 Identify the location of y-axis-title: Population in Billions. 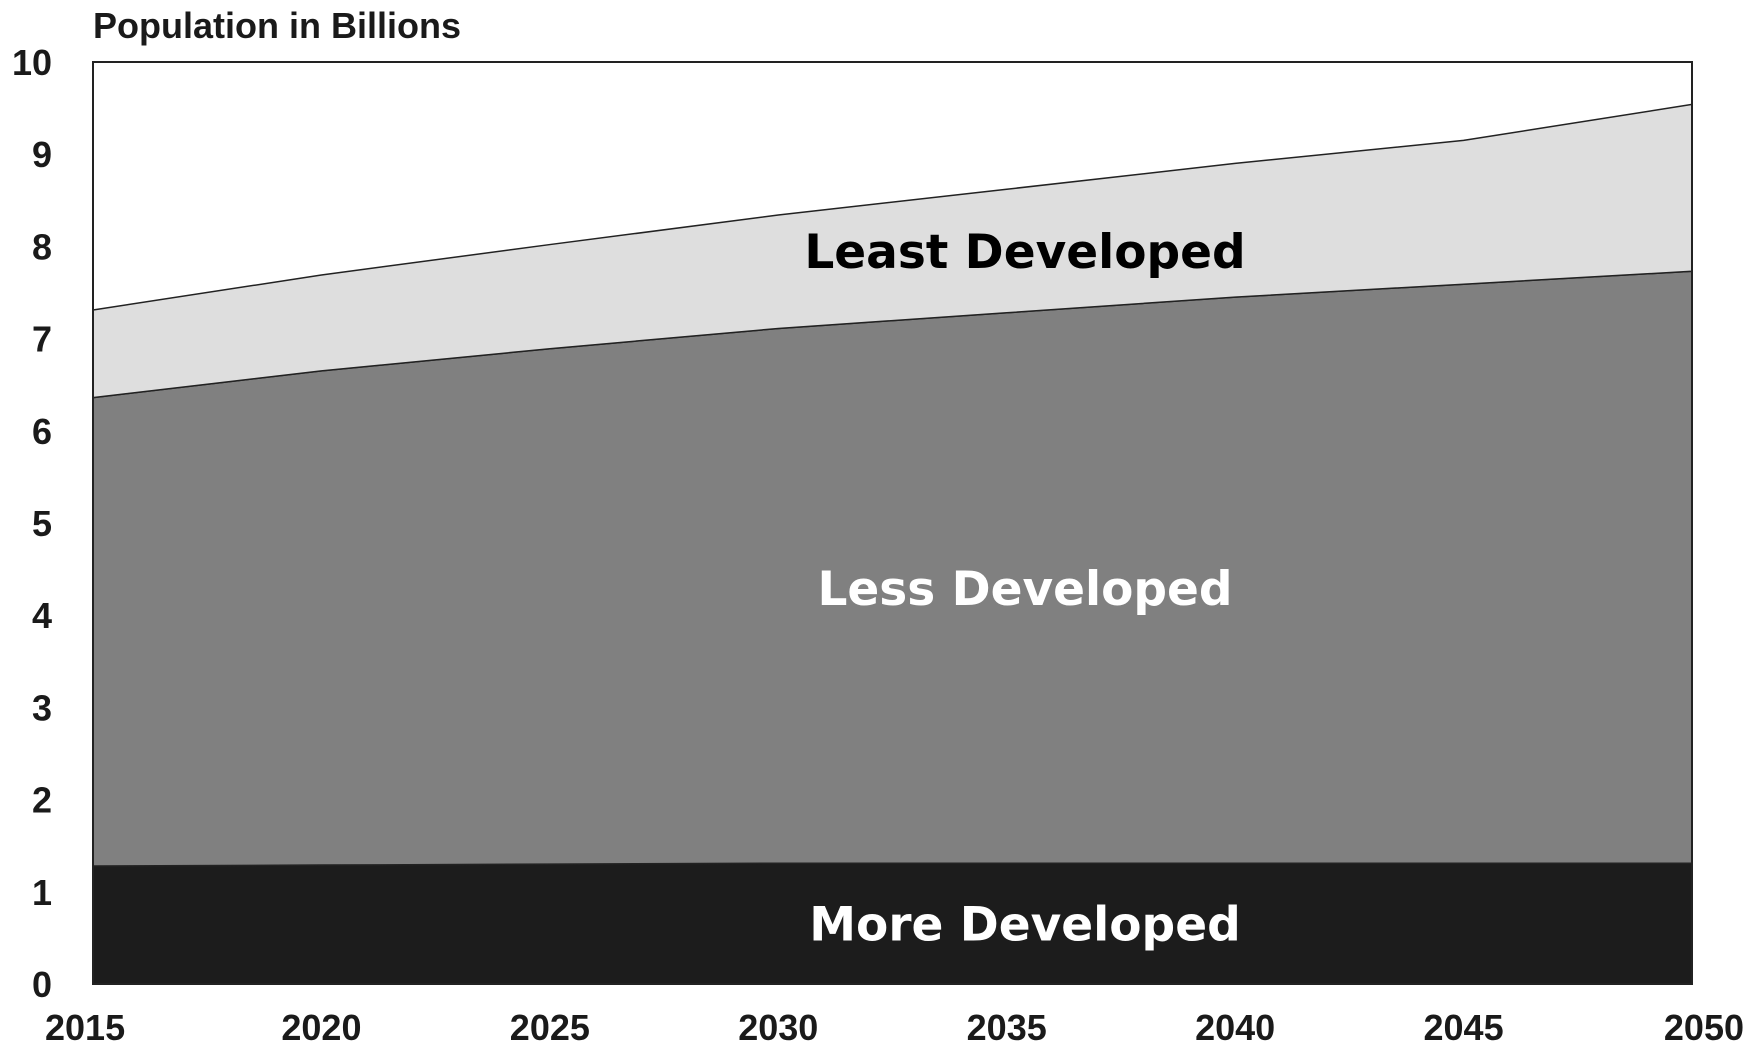
(277, 25).